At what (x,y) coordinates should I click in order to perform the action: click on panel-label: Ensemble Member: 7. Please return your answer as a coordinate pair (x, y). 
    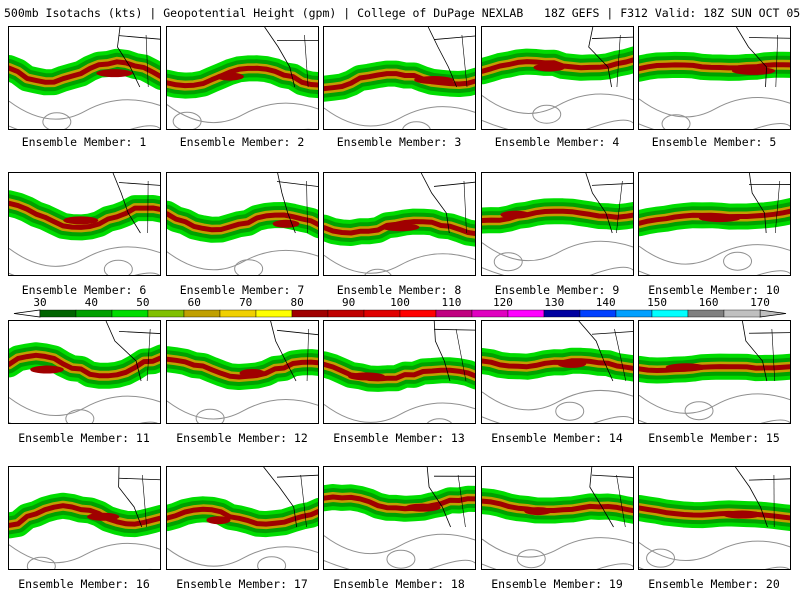
    Looking at the image, I should click on (242, 290).